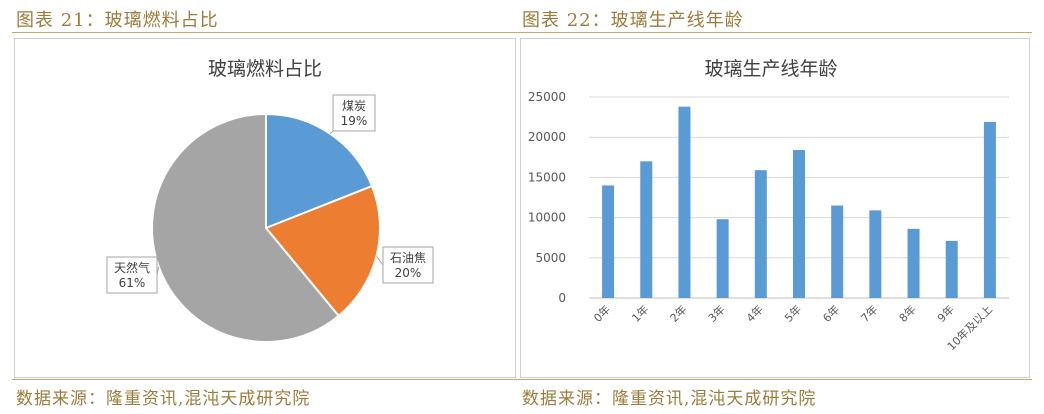 The height and width of the screenshot is (414, 1044). What do you see at coordinates (163, 399) in the screenshot?
I see `source-note-left: 数据来源：隆重资讯,混沌天成研究院` at bounding box center [163, 399].